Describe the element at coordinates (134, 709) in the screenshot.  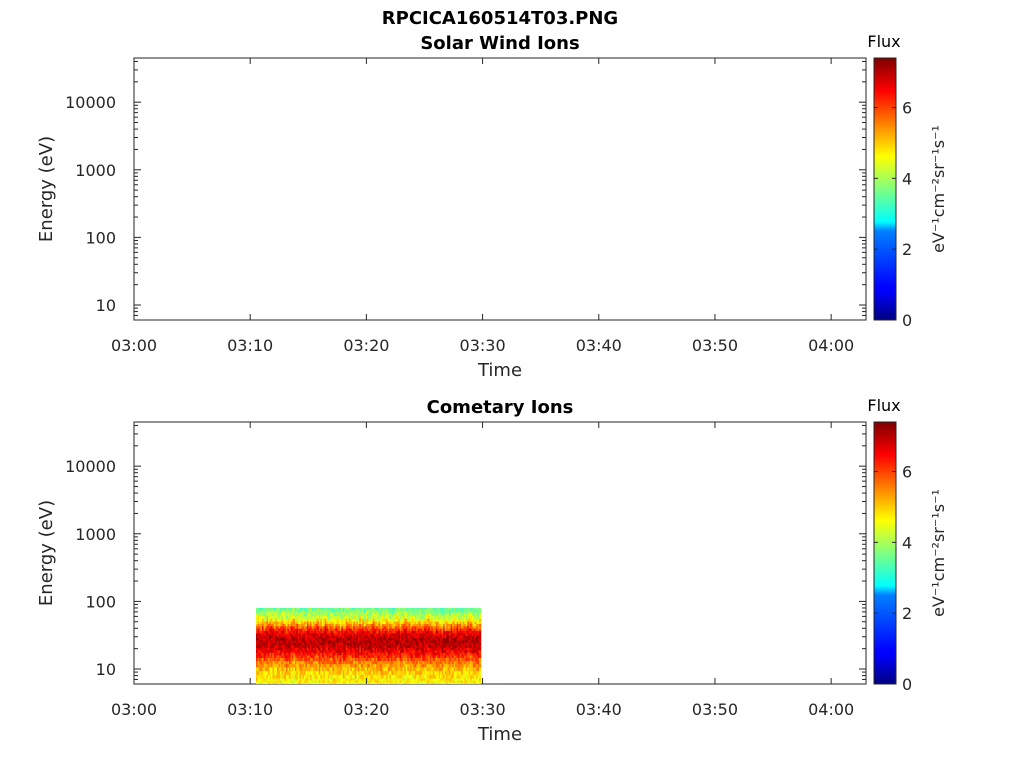
I see `x-tick-label: 03:00` at that location.